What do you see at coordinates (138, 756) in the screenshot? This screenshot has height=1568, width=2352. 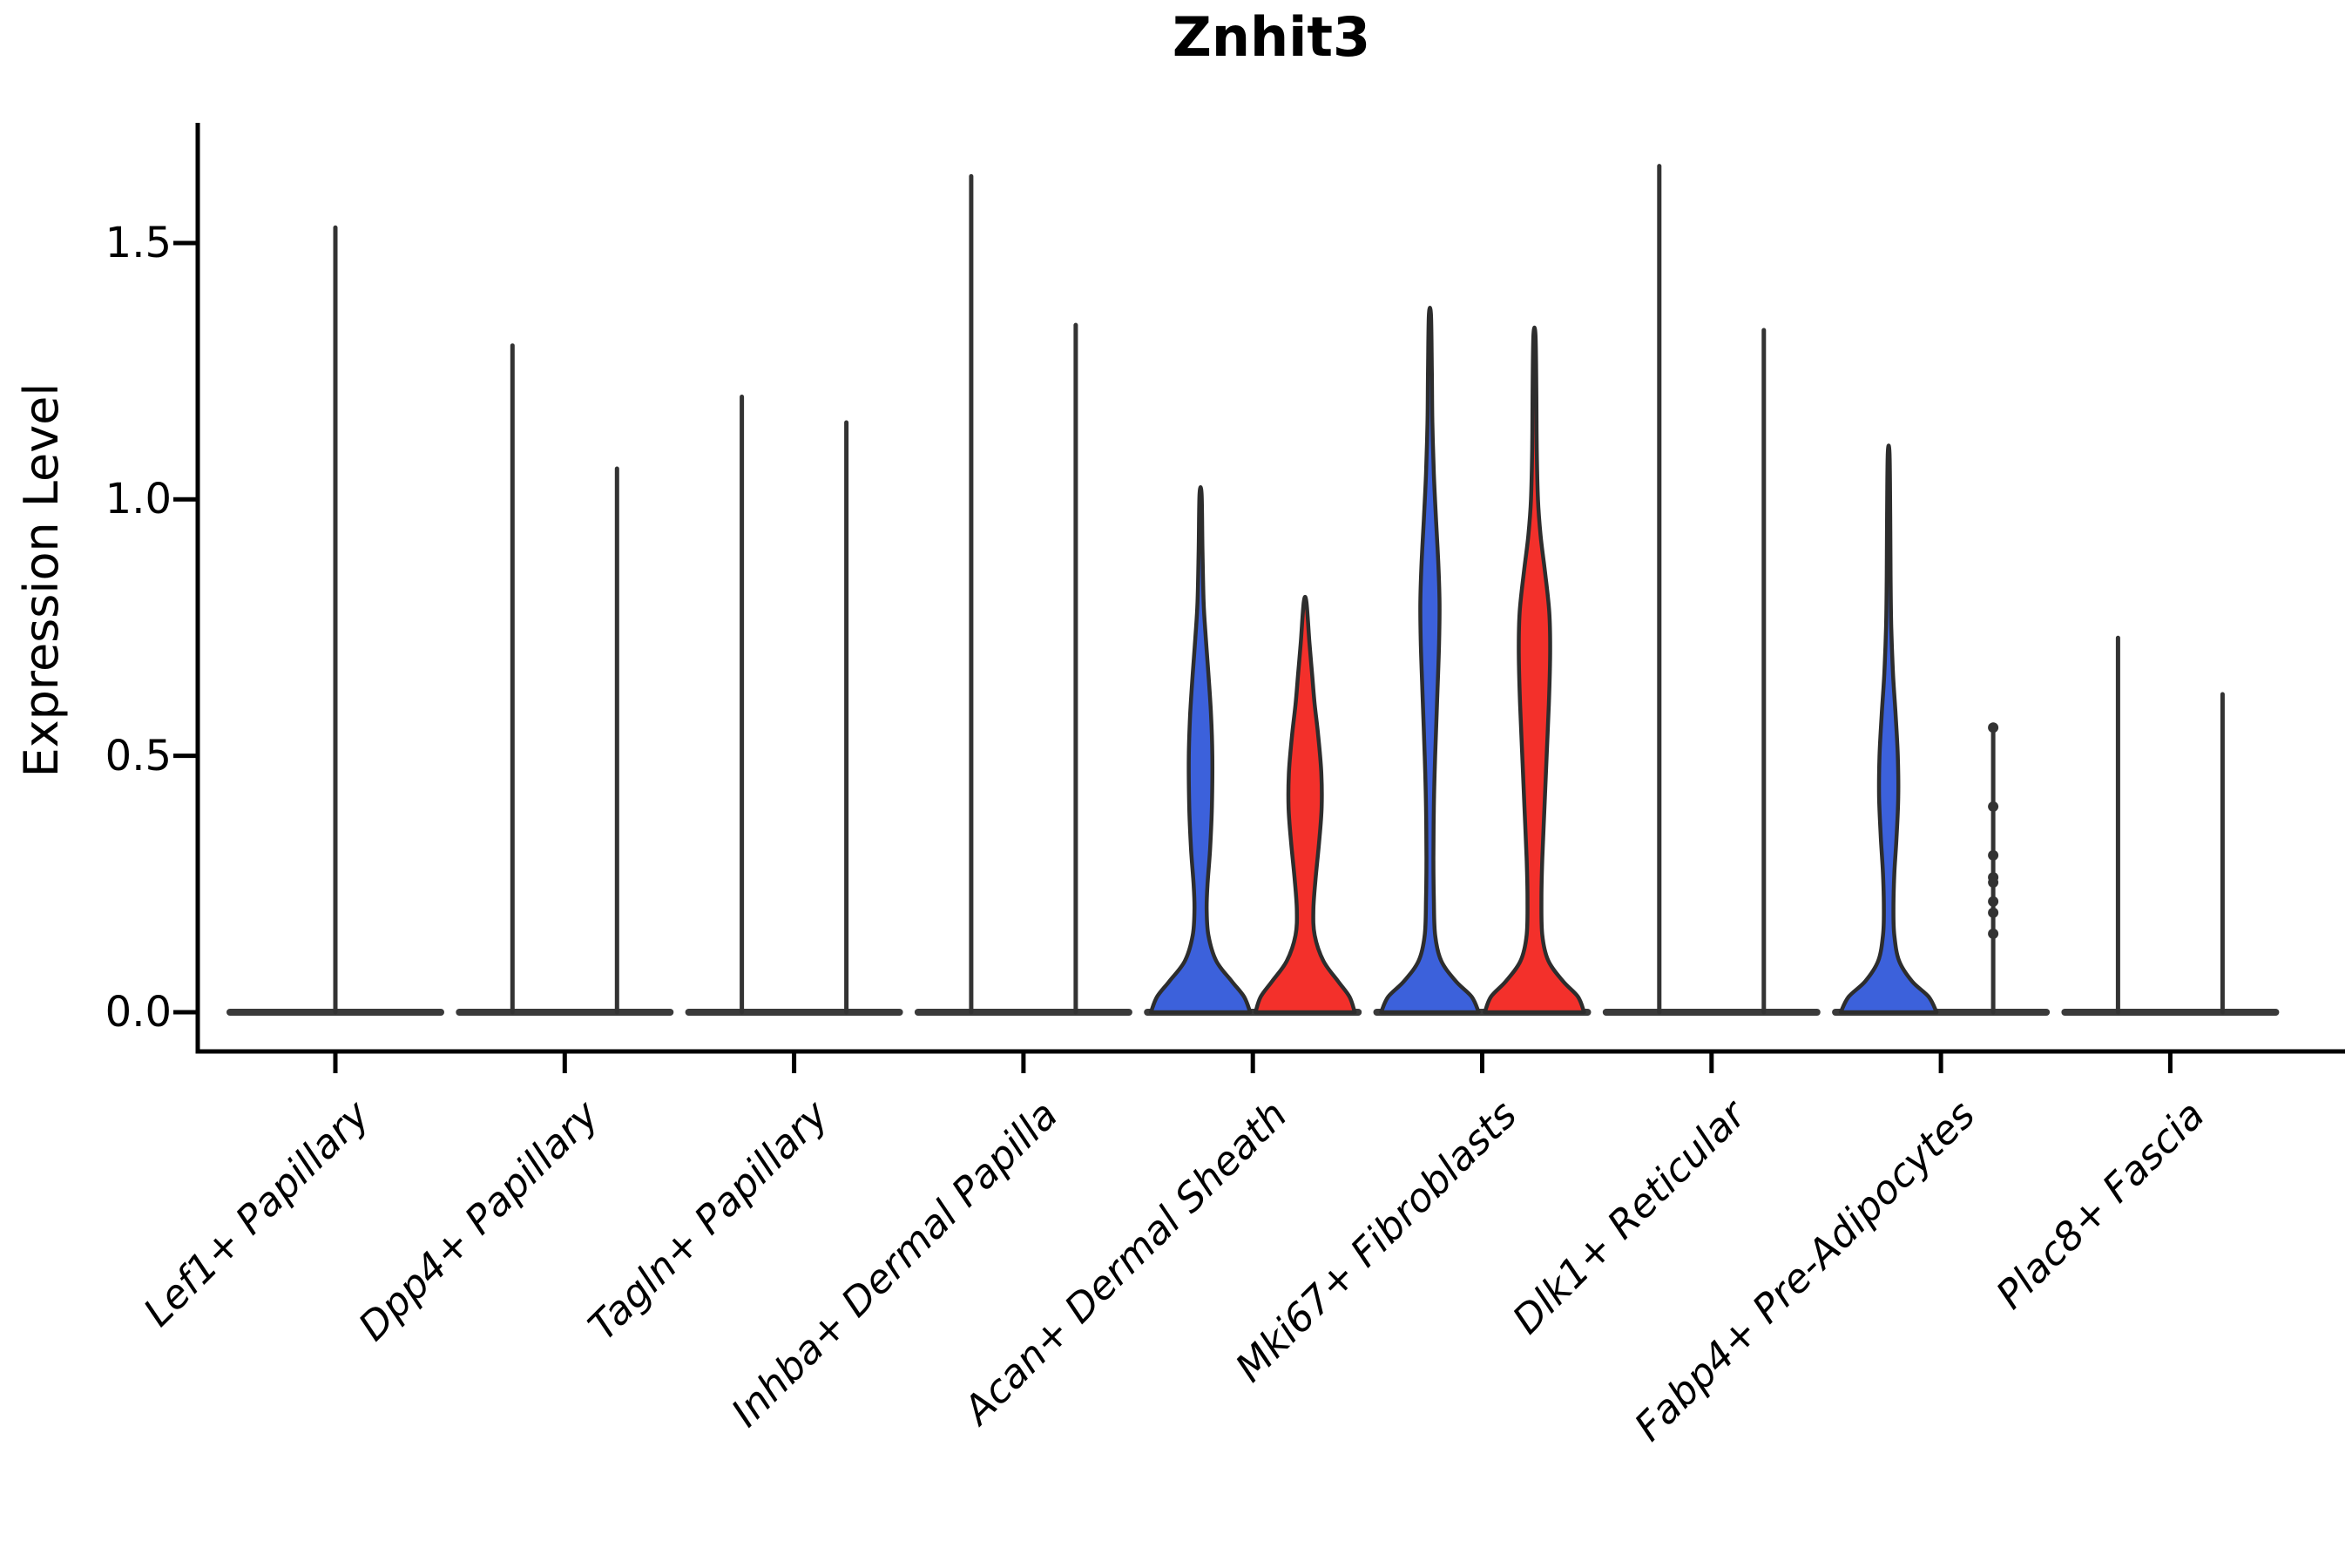 I see `y-tick-label: 0.5` at bounding box center [138, 756].